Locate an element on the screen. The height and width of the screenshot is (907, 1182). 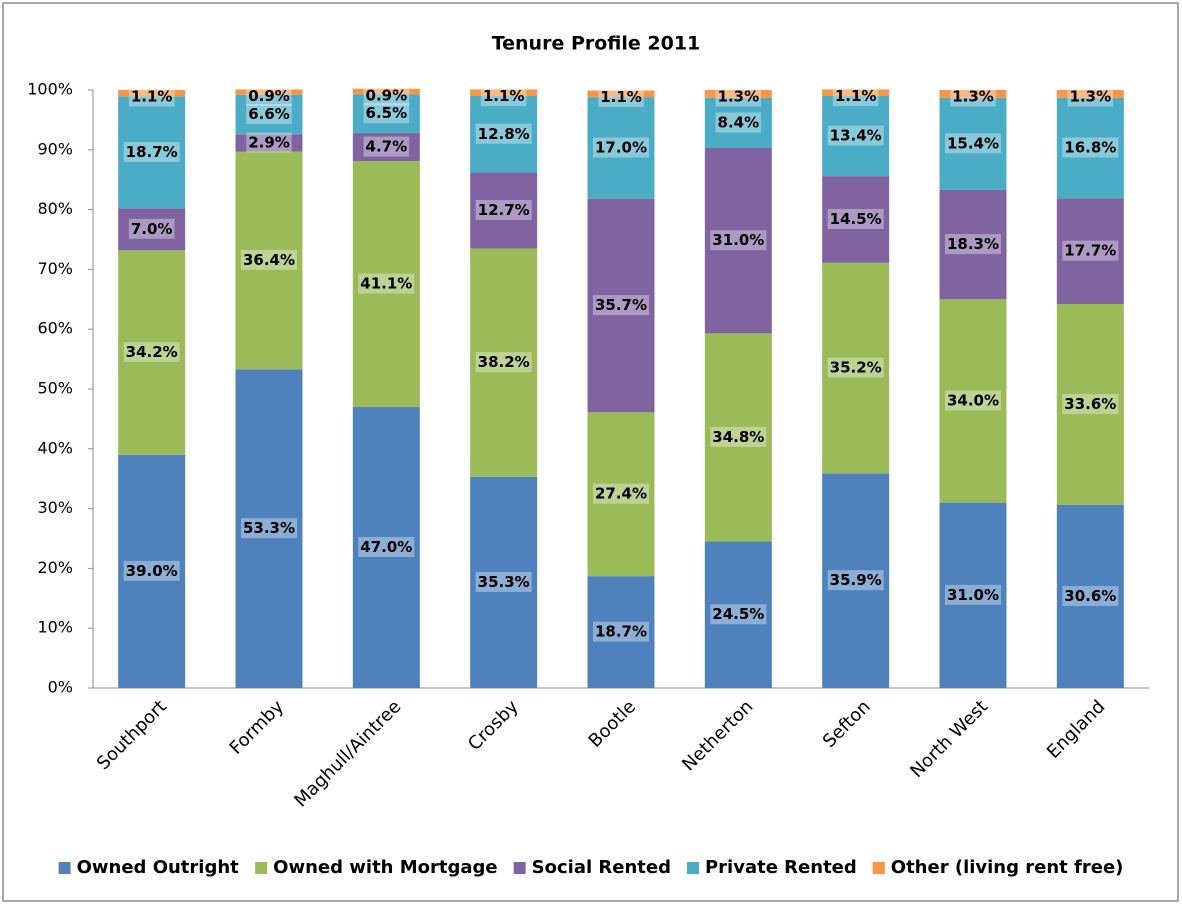
y-tick-label: 50% is located at coordinates (55, 388).